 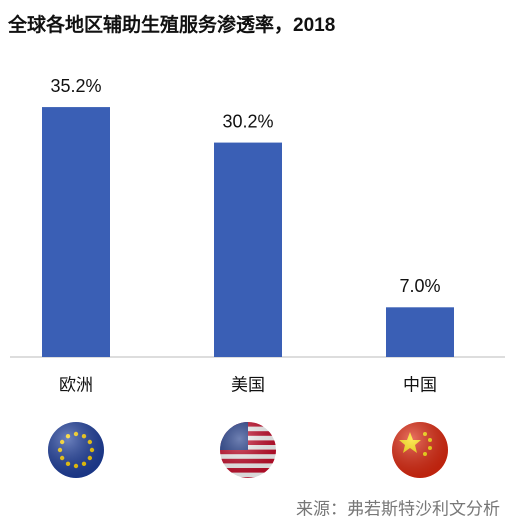 What do you see at coordinates (398, 508) in the screenshot?
I see `source-note: 来源：弗若斯特沙利文分析` at bounding box center [398, 508].